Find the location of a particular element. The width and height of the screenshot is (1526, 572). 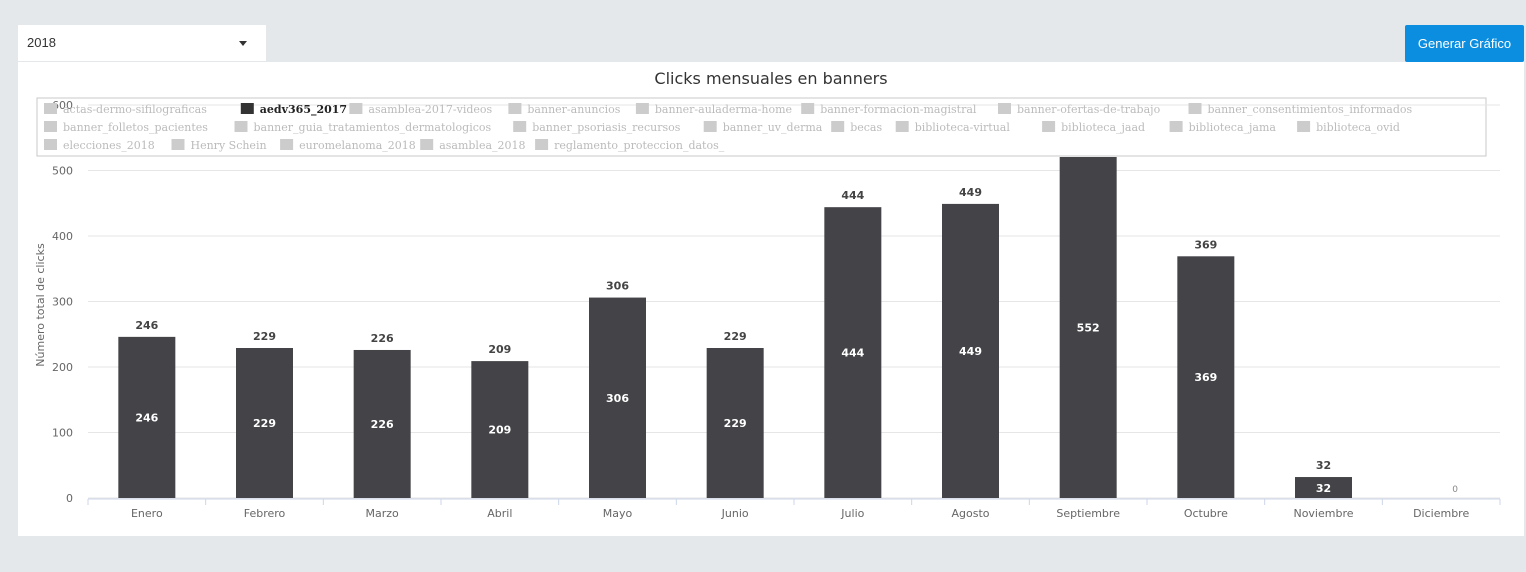

year-select: 2018 is located at coordinates (142, 43).